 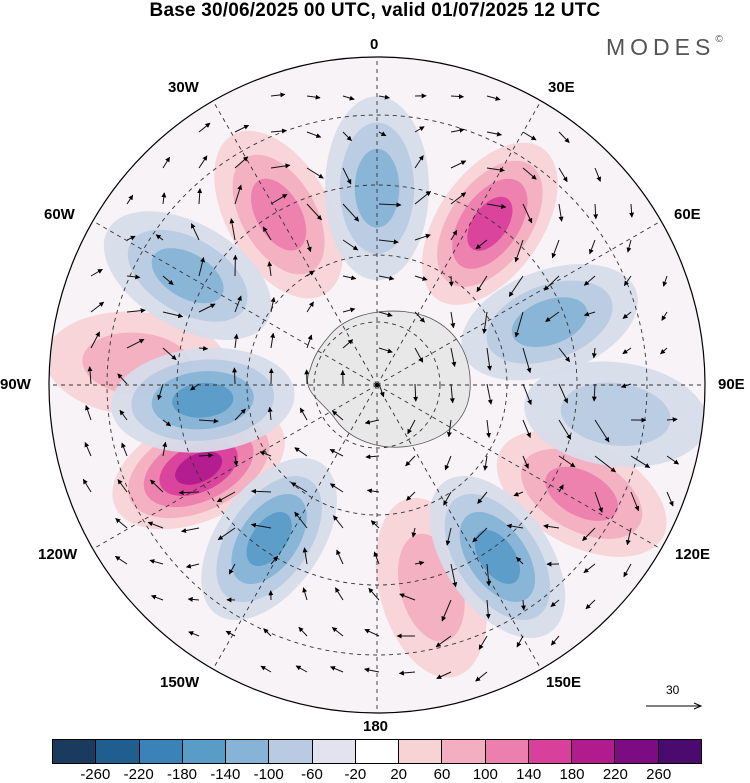 I want to click on modes-logo: MODES©, so click(x=664, y=47).